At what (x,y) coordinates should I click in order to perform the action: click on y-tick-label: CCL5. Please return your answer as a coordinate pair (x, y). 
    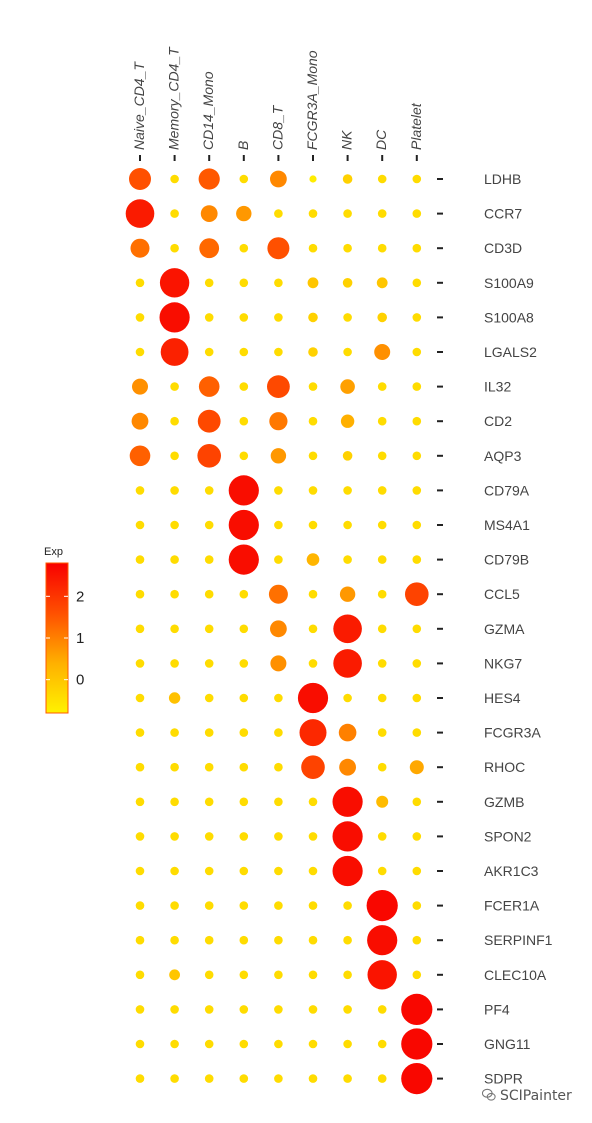
    Looking at the image, I should click on (502, 594).